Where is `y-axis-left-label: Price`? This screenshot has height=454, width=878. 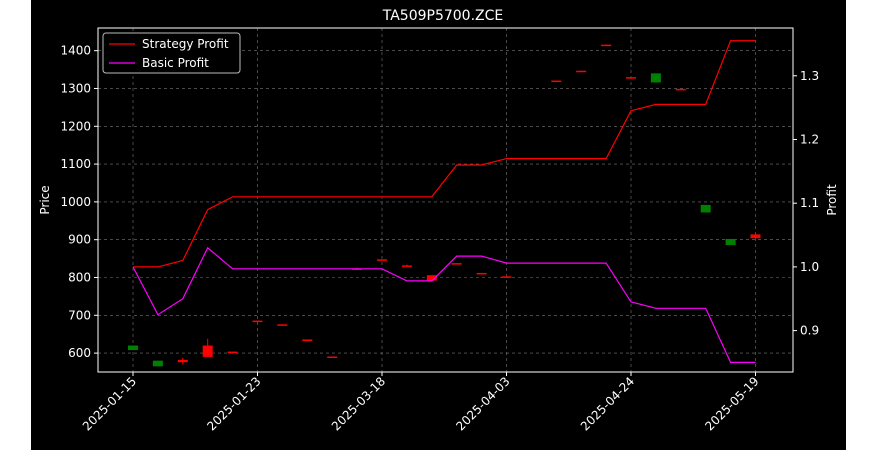
y-axis-left-label: Price is located at coordinates (45, 199).